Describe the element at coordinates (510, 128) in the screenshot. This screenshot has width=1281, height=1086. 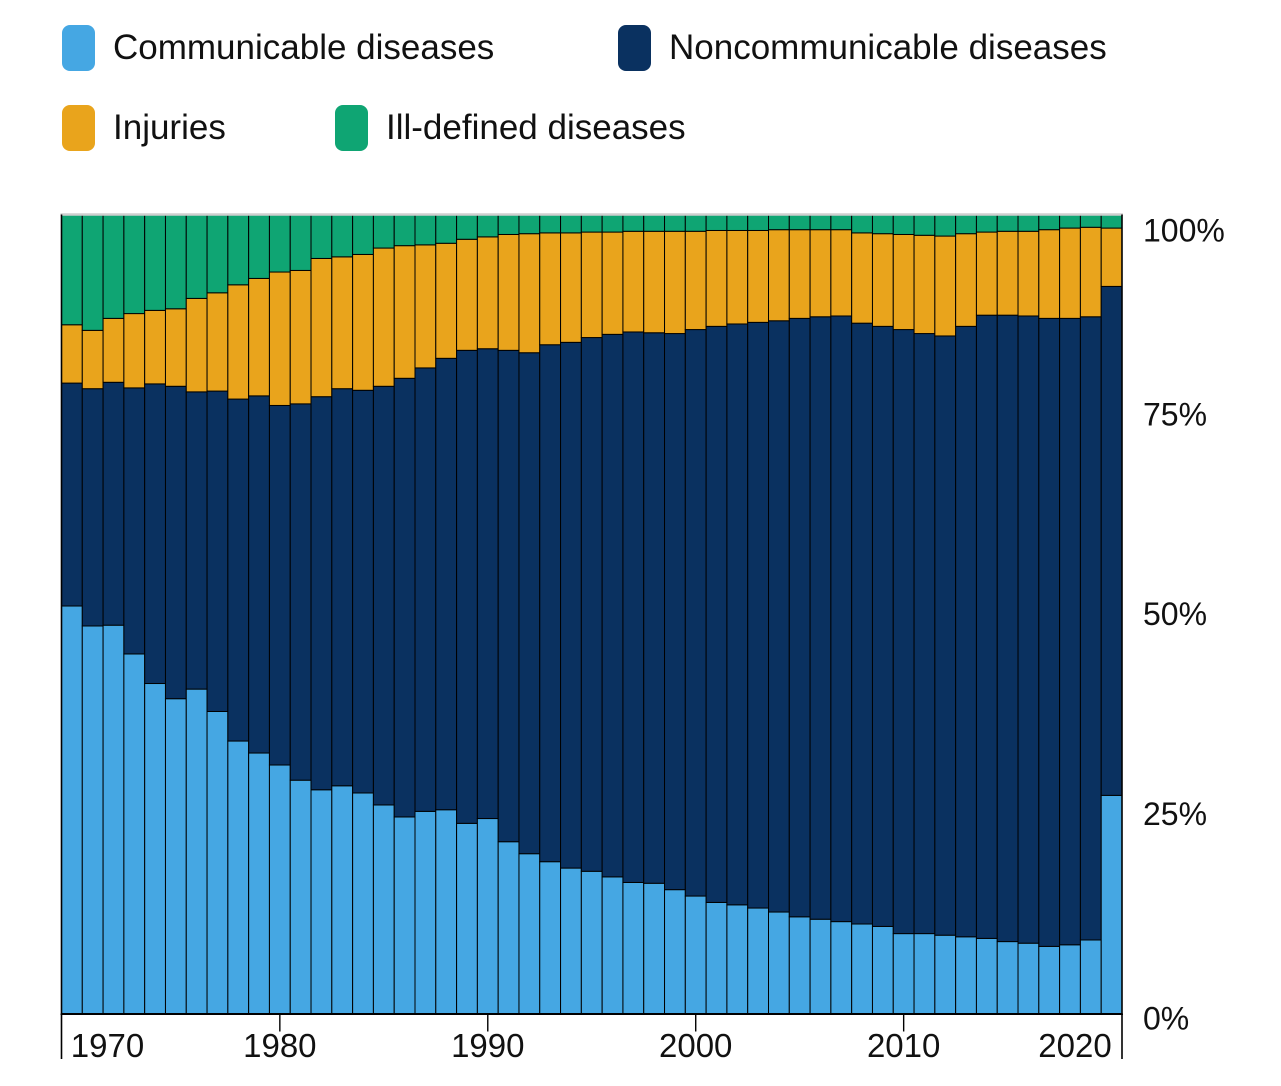
I see `legend-item-illdefined: Ill-defined diseases` at that location.